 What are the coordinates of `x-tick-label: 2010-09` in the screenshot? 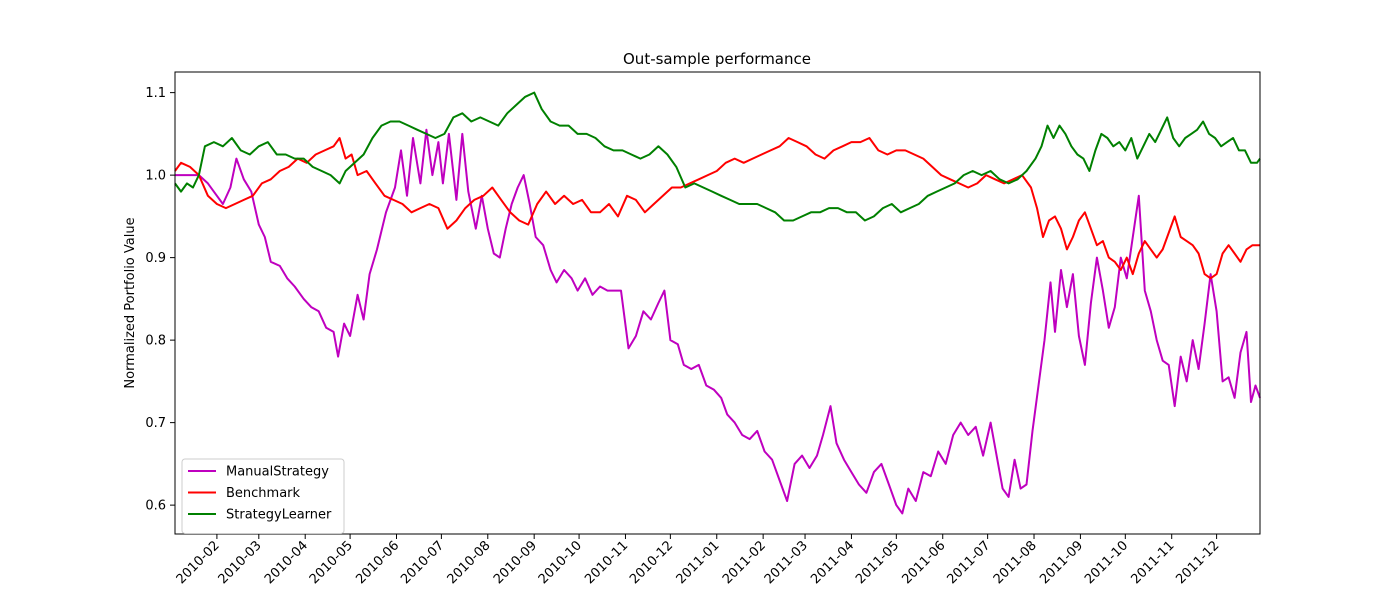 It's located at (515, 562).